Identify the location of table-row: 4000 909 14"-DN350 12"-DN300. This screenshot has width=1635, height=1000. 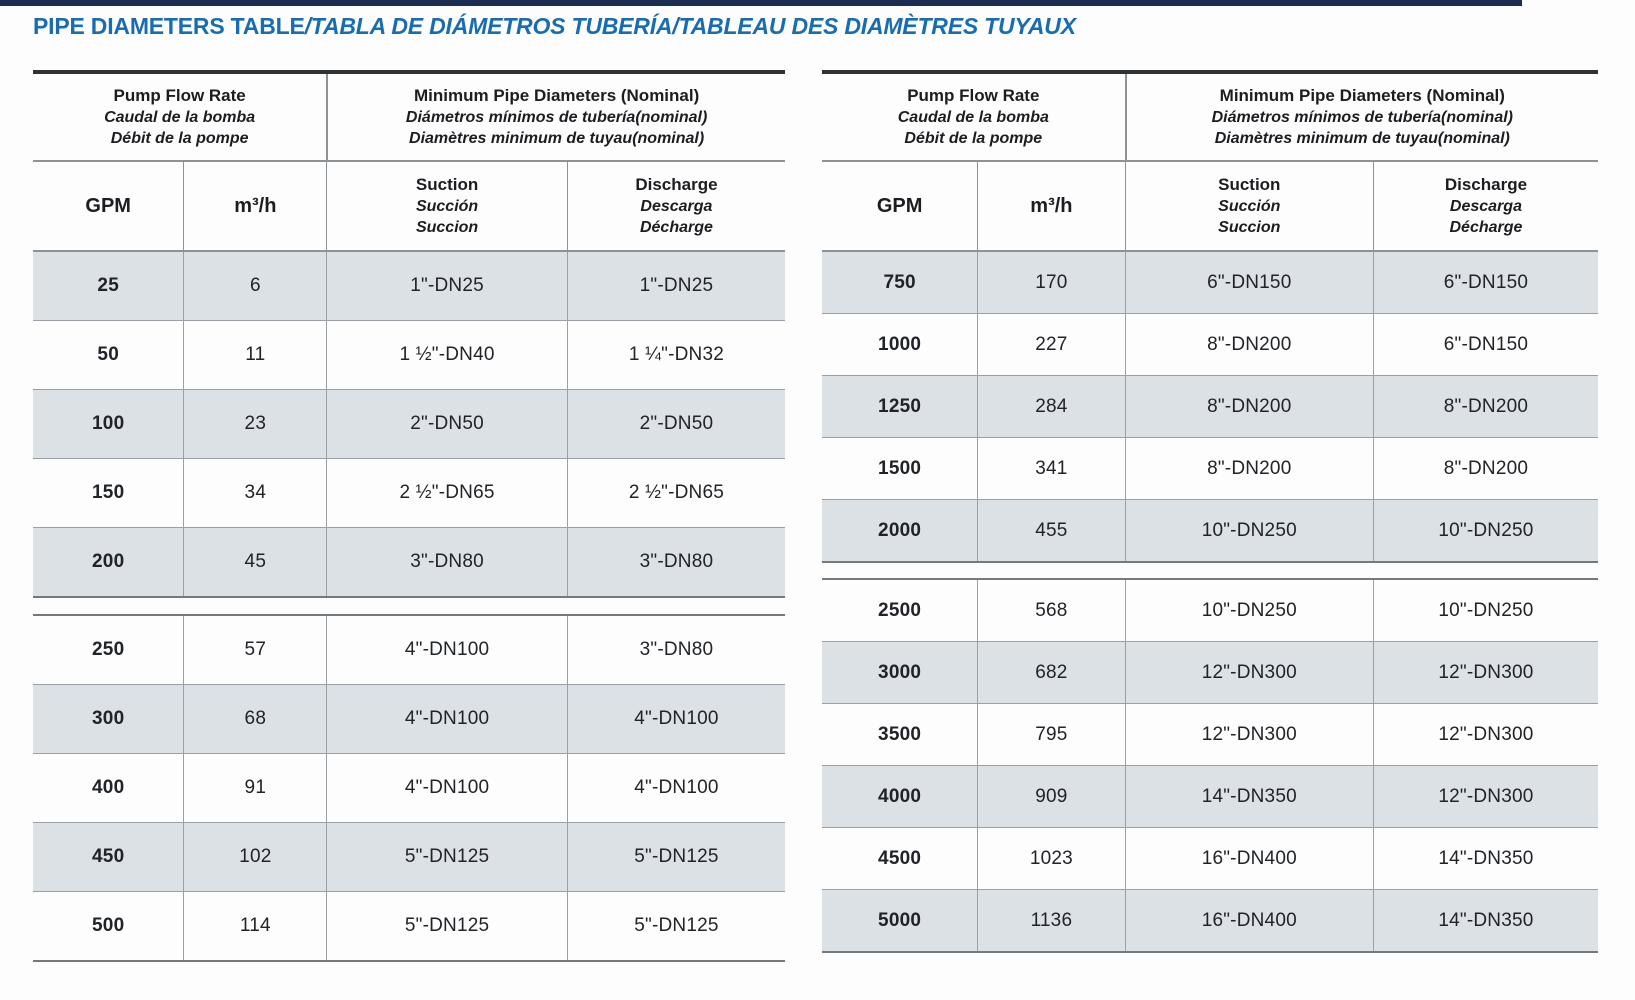
(1210, 796).